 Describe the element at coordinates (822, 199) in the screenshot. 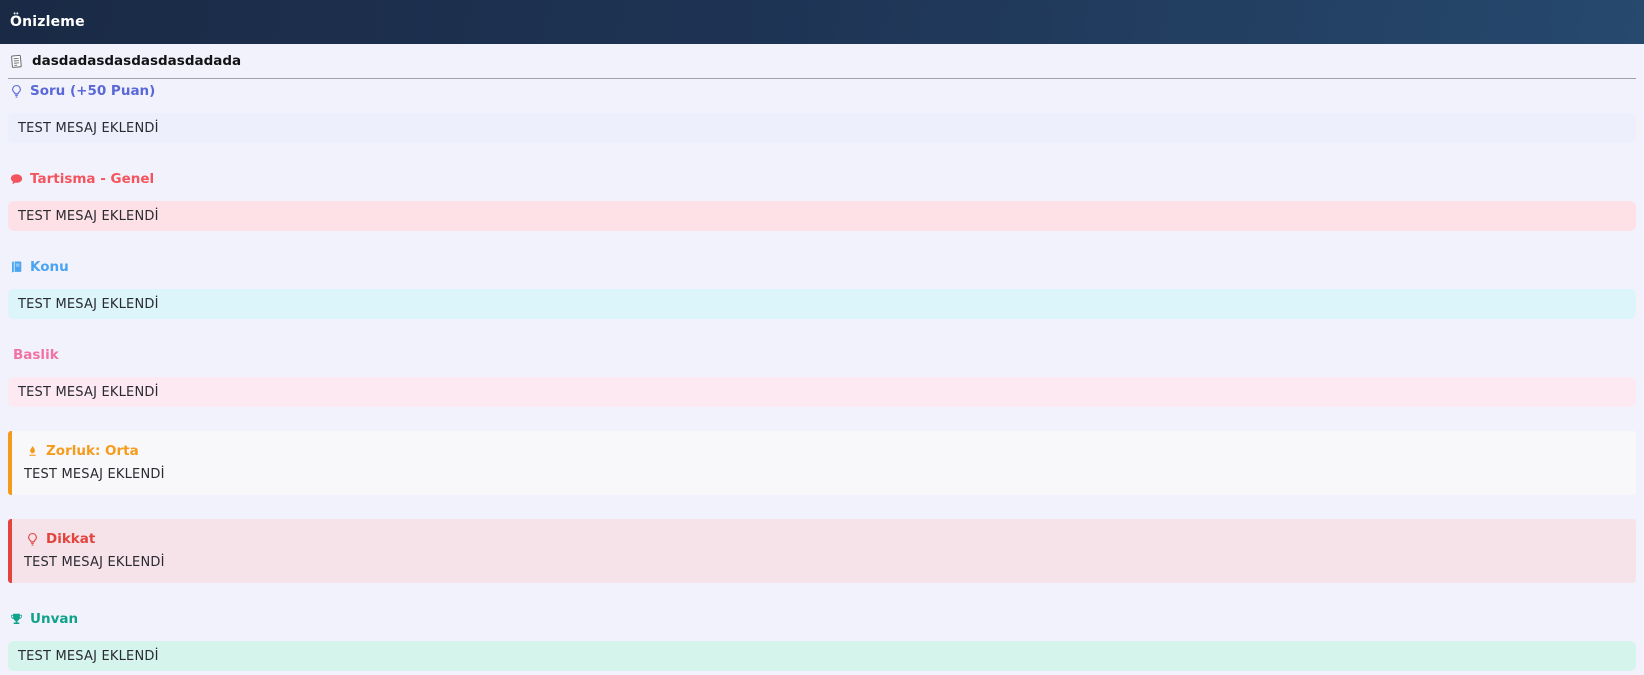

I see `section-tartisma: Tartisma - Genel TEST MESAJ EKLENDİ` at that location.